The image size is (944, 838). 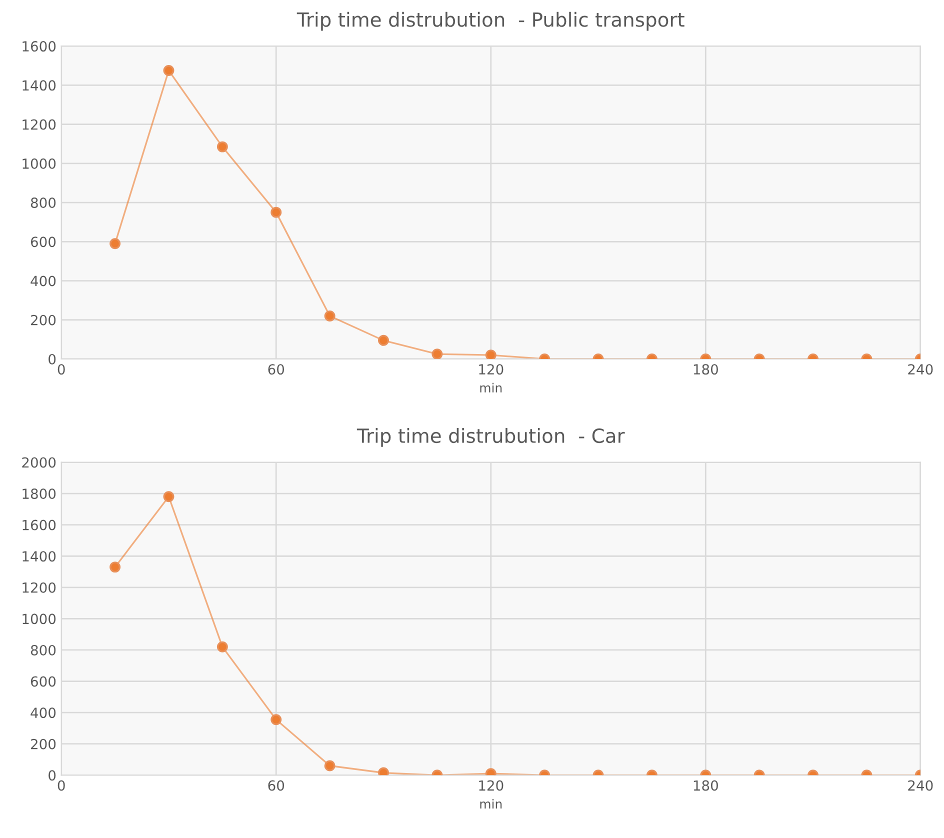 I want to click on chart-title: Trip time distrubution - Car, so click(x=490, y=437).